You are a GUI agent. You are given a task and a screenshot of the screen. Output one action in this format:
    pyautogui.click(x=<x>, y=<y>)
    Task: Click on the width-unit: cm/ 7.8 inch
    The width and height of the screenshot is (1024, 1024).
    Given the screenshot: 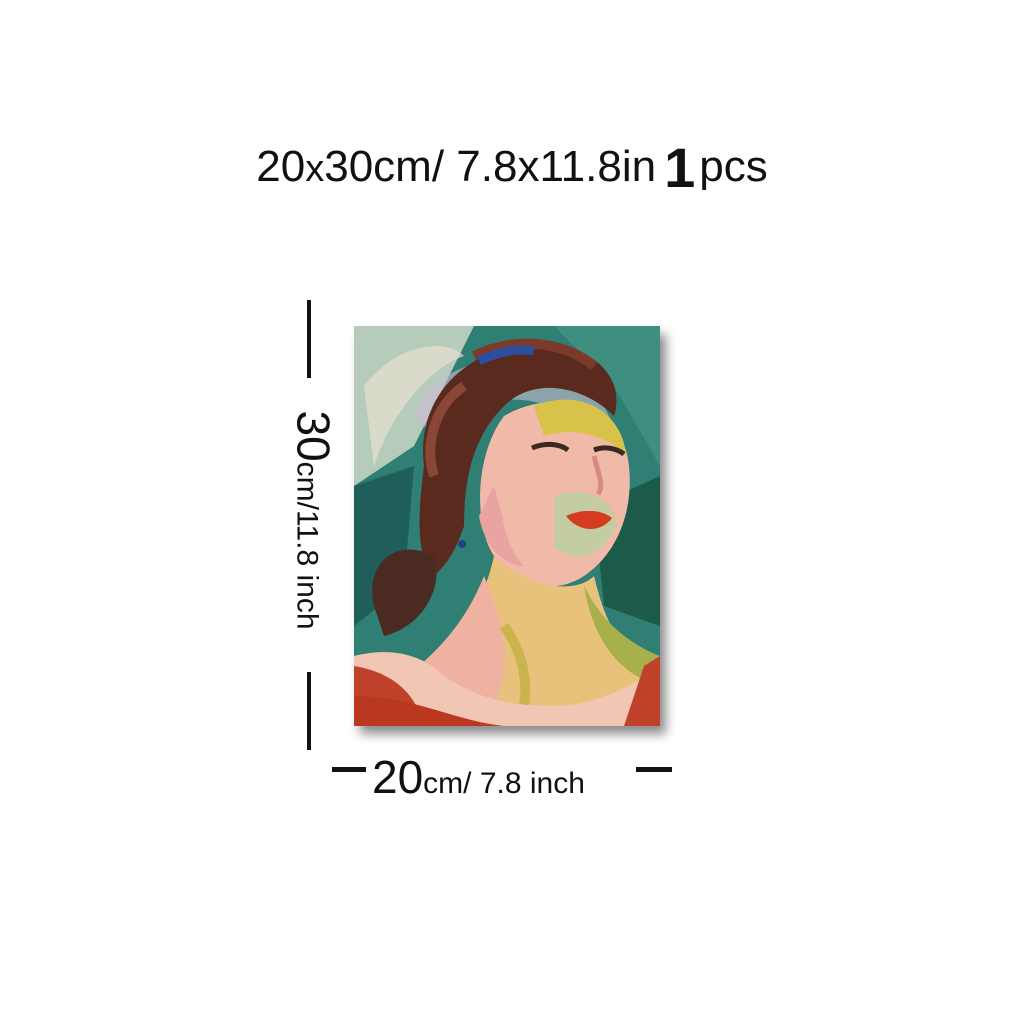 What is the action you would take?
    pyautogui.click(x=504, y=783)
    